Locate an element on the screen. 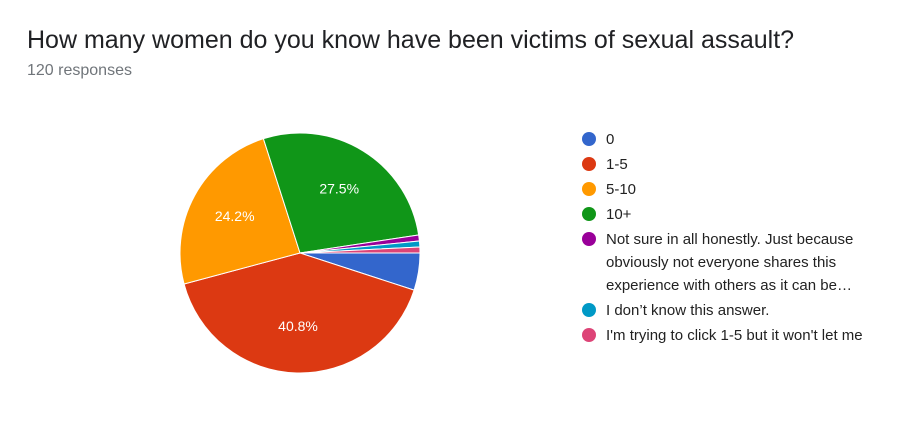 The image size is (906, 444). legend-item: 10+ is located at coordinates (732, 214).